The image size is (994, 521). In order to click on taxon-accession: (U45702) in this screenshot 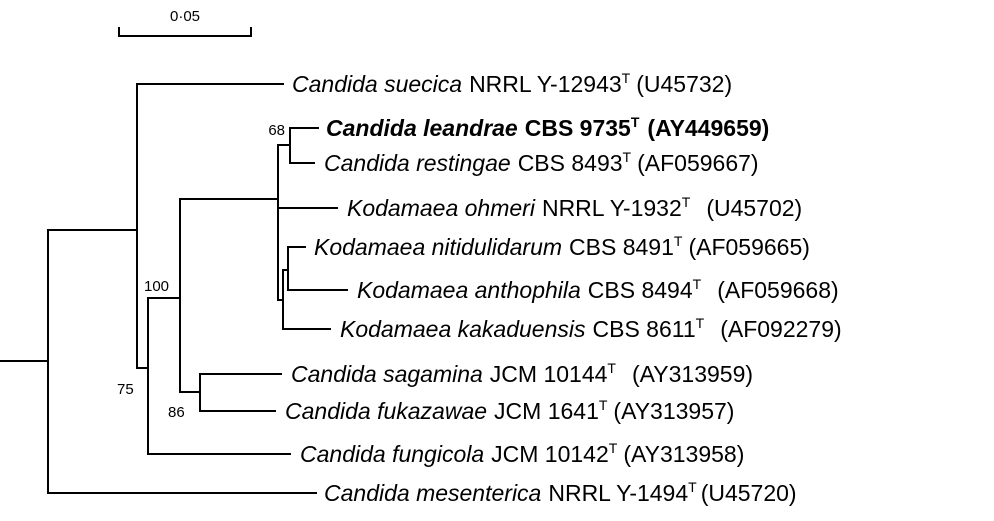, I will do `click(754, 208)`.